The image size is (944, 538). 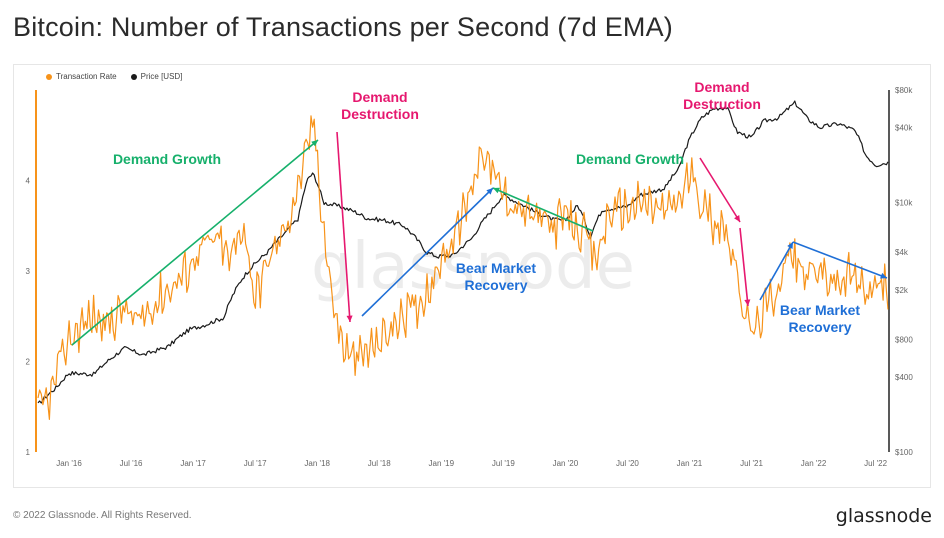 I want to click on x-tick-label: Jul '17, so click(x=255, y=463).